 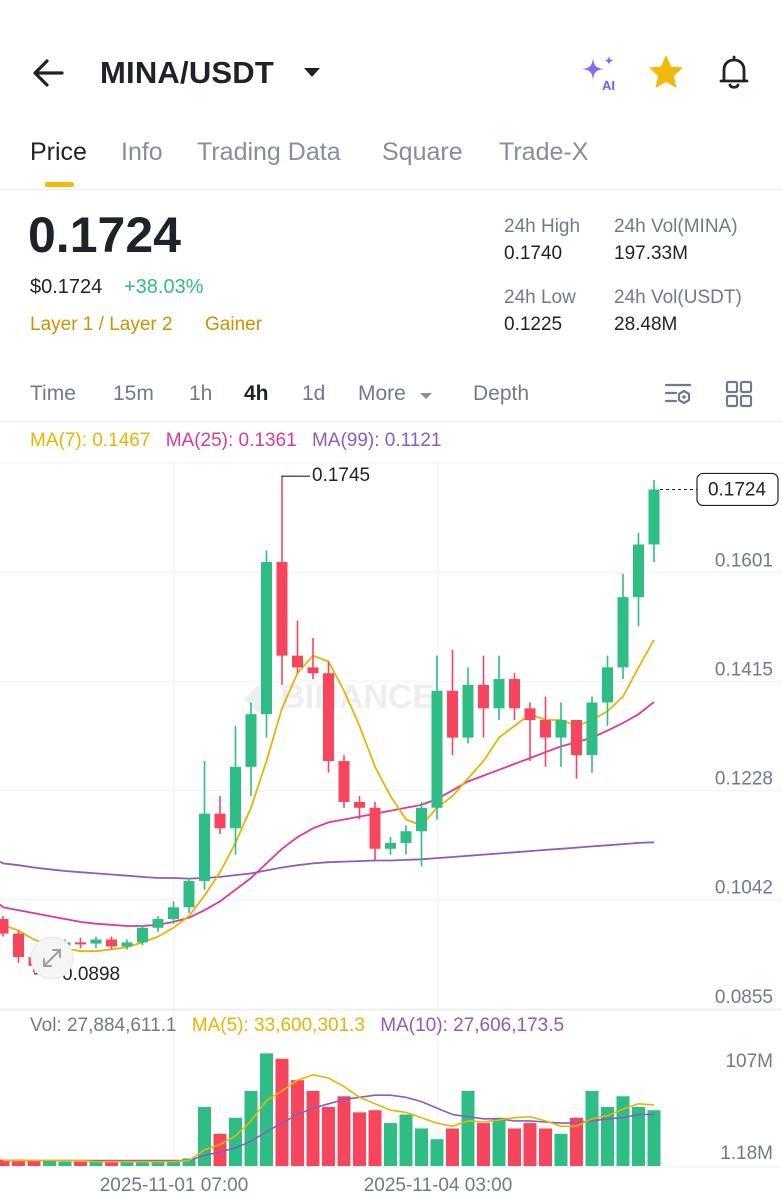 What do you see at coordinates (749, 1061) in the screenshot?
I see `volume-axis-max: 107M` at bounding box center [749, 1061].